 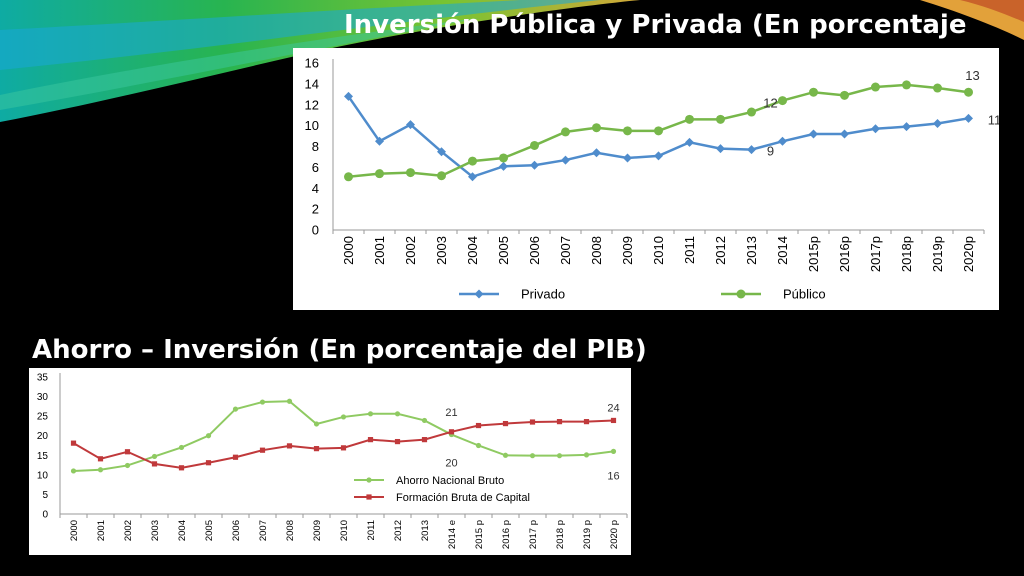 What do you see at coordinates (43, 397) in the screenshot?
I see `y-tick-label: 30` at bounding box center [43, 397].